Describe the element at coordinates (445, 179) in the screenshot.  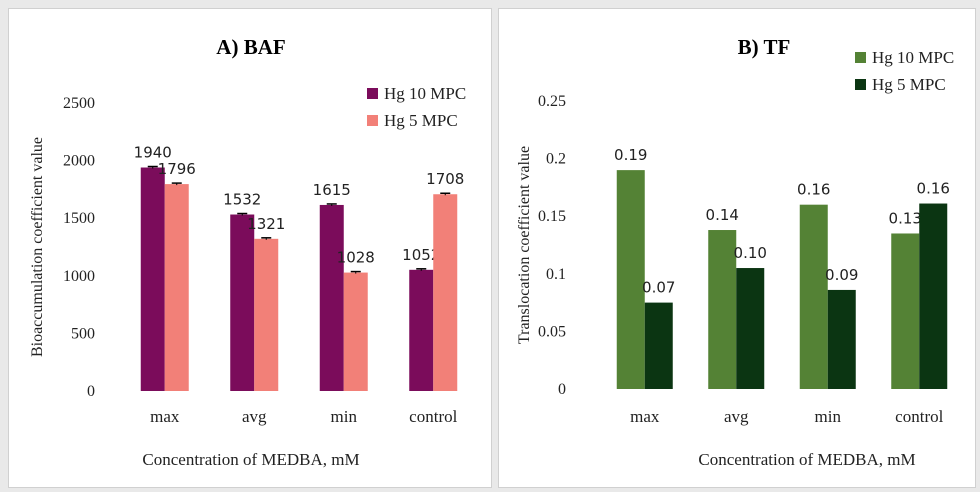
I see `data-label: 1708` at that location.